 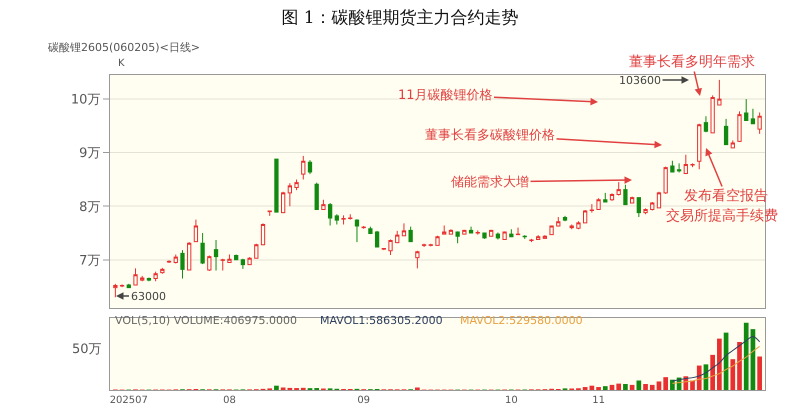 What do you see at coordinates (722, 216) in the screenshot?
I see `annotation: 交易所提高手续费` at bounding box center [722, 216].